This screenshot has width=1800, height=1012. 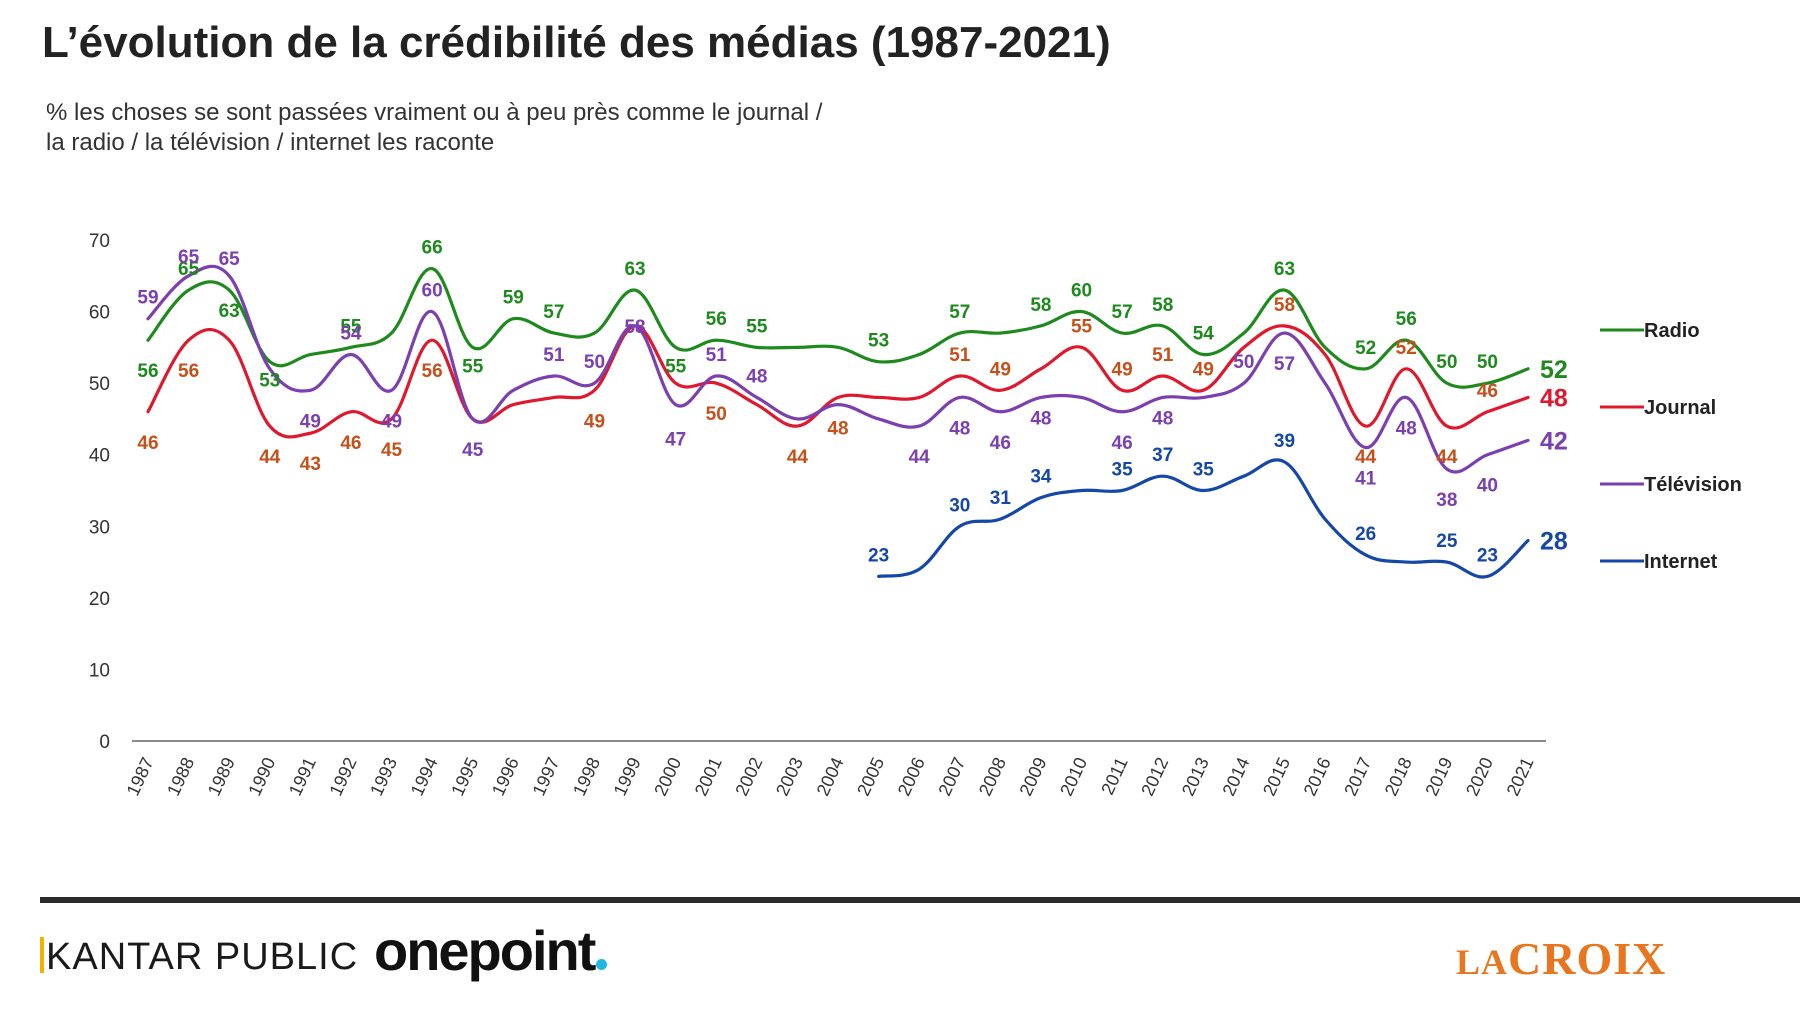 What do you see at coordinates (1001, 498) in the screenshot?
I see `data-label: 31` at bounding box center [1001, 498].